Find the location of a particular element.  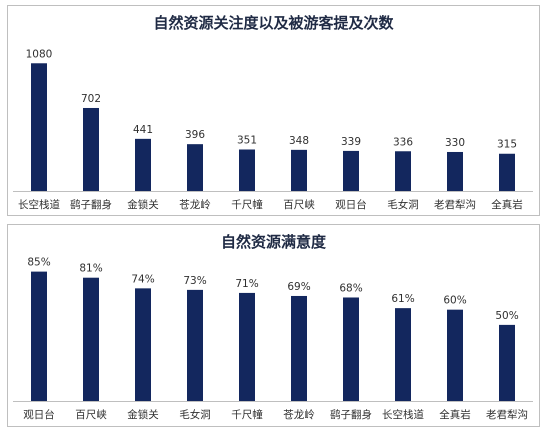

category-label-1: 观日台 is located at coordinates (39, 414).